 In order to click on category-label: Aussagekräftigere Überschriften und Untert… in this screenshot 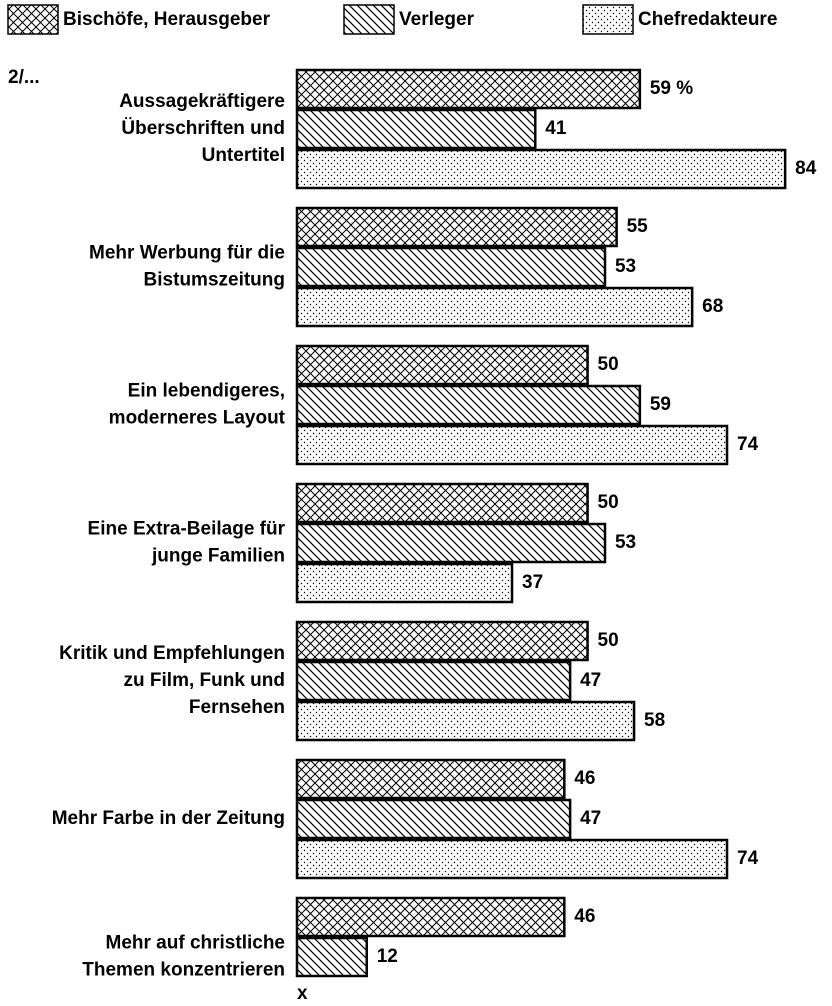, I will do `click(202, 128)`.